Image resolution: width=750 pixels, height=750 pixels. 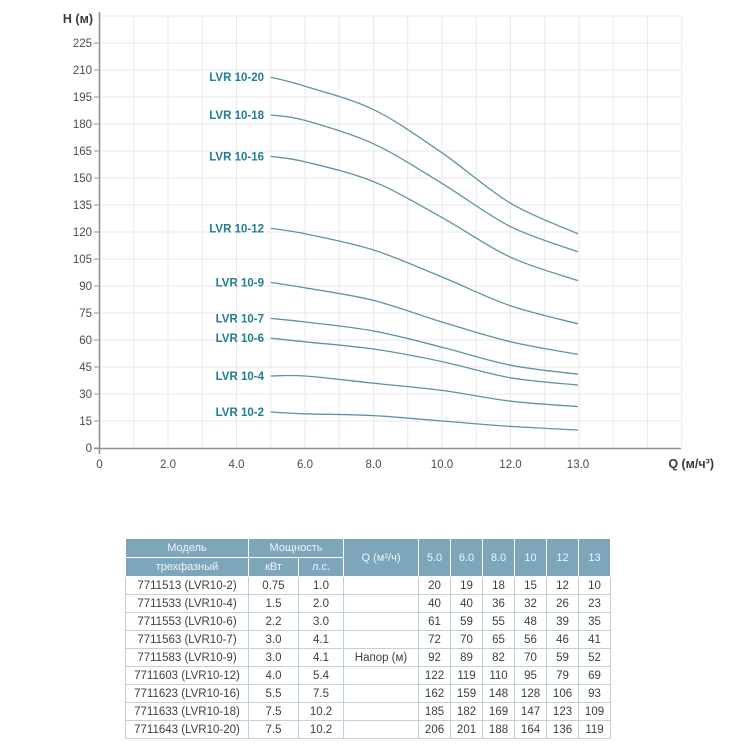 I want to click on curve-label-LVR-10-12: LVR 10-12, so click(x=236, y=229).